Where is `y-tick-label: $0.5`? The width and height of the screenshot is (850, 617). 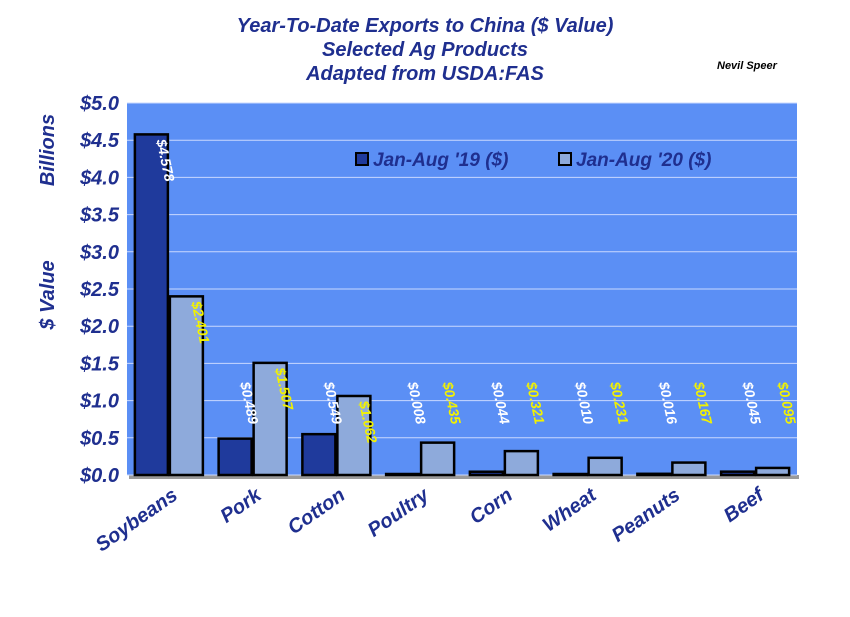
y-tick-label: $0.5 is located at coordinates (99, 439).